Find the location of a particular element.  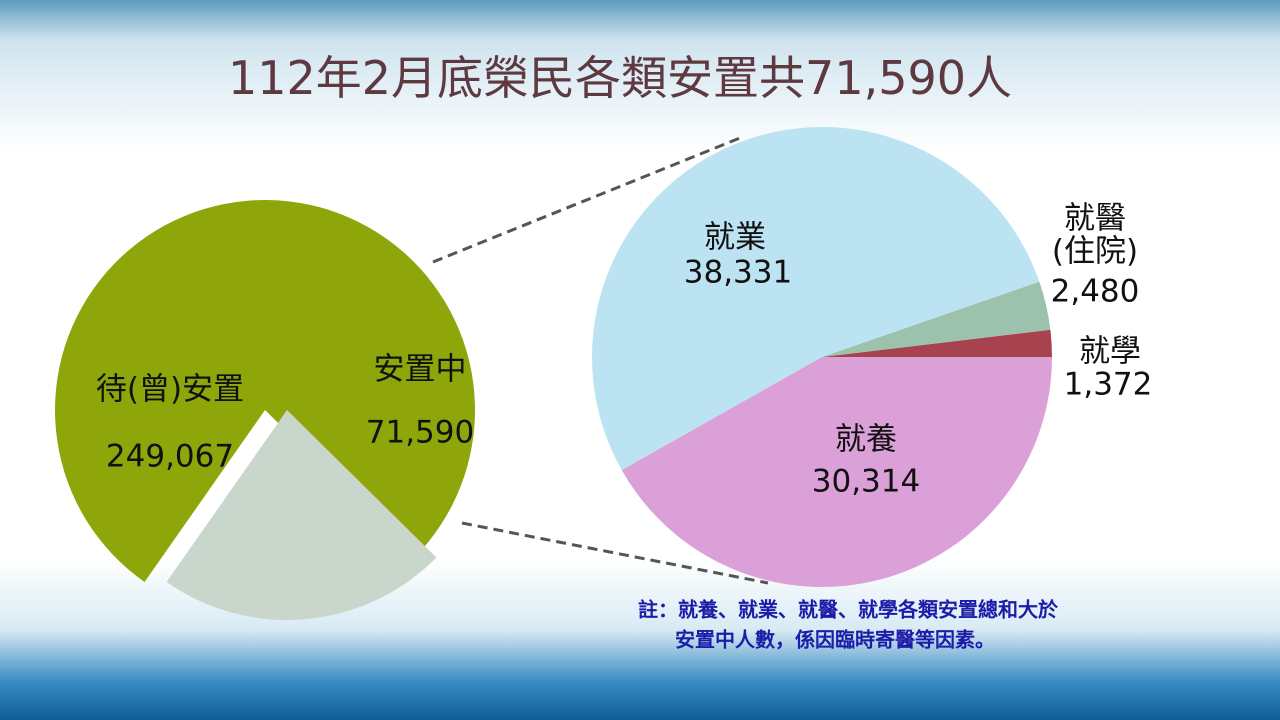

slice-label: 就業 is located at coordinates (735, 237).